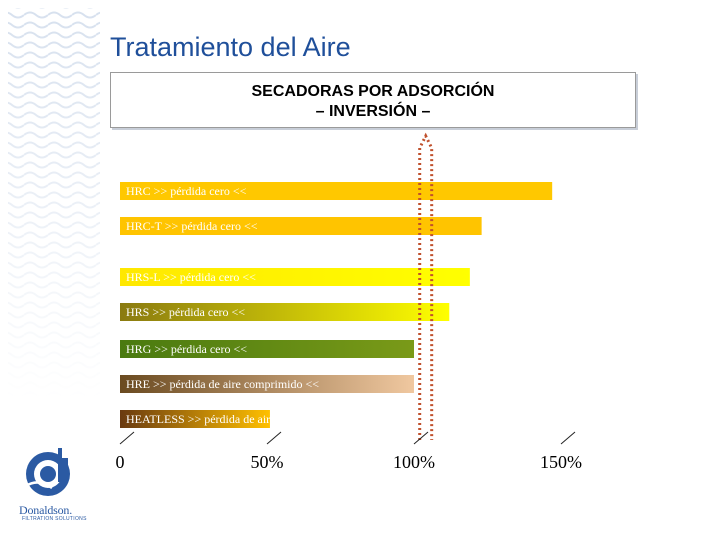 Image resolution: width=720 pixels, height=540 pixels. Describe the element at coordinates (426, 286) in the screenshot. I see `reference-line` at that location.